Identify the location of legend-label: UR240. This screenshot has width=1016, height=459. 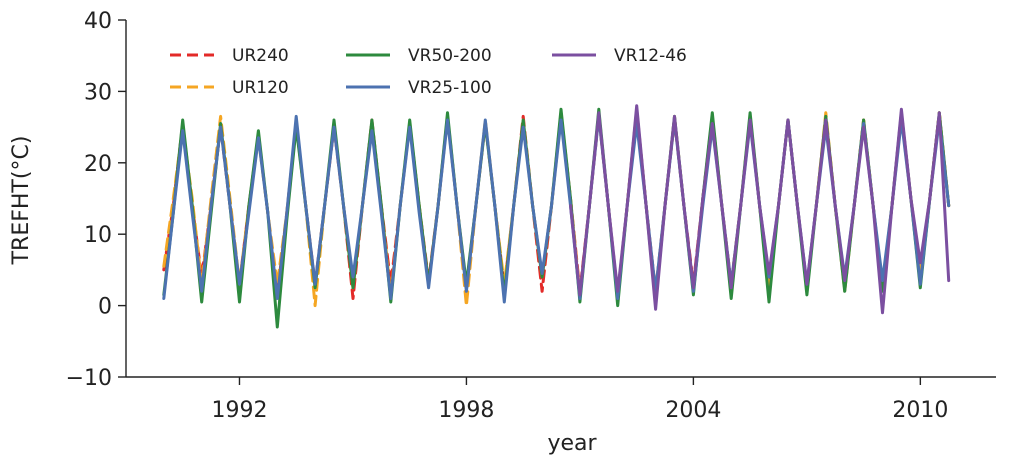
(260, 56).